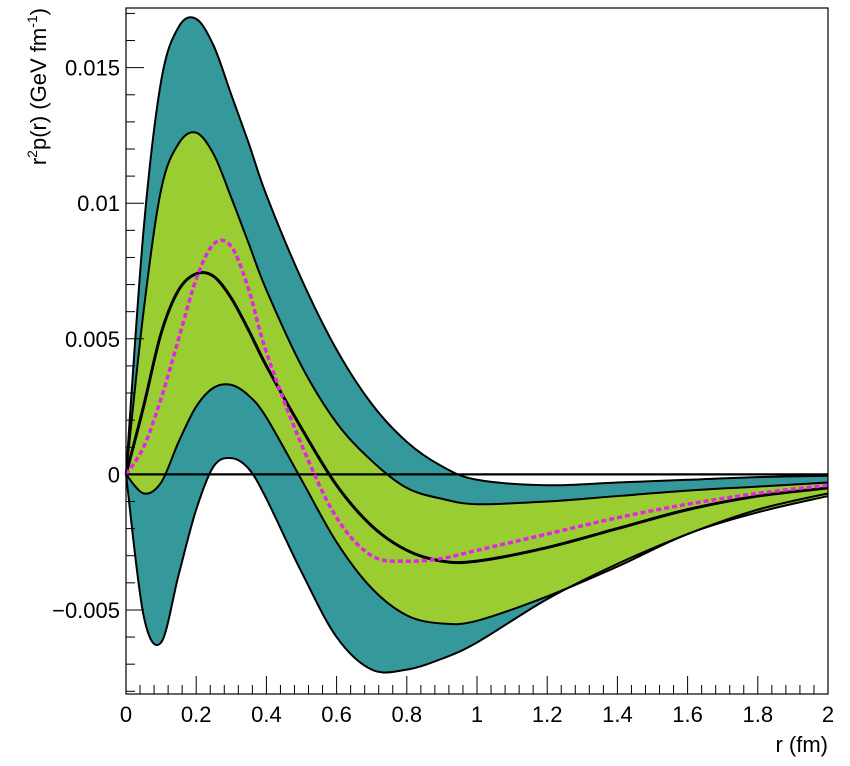 The image size is (850, 766). What do you see at coordinates (92, 339) in the screenshot?
I see `y-tick-label: 0.005` at bounding box center [92, 339].